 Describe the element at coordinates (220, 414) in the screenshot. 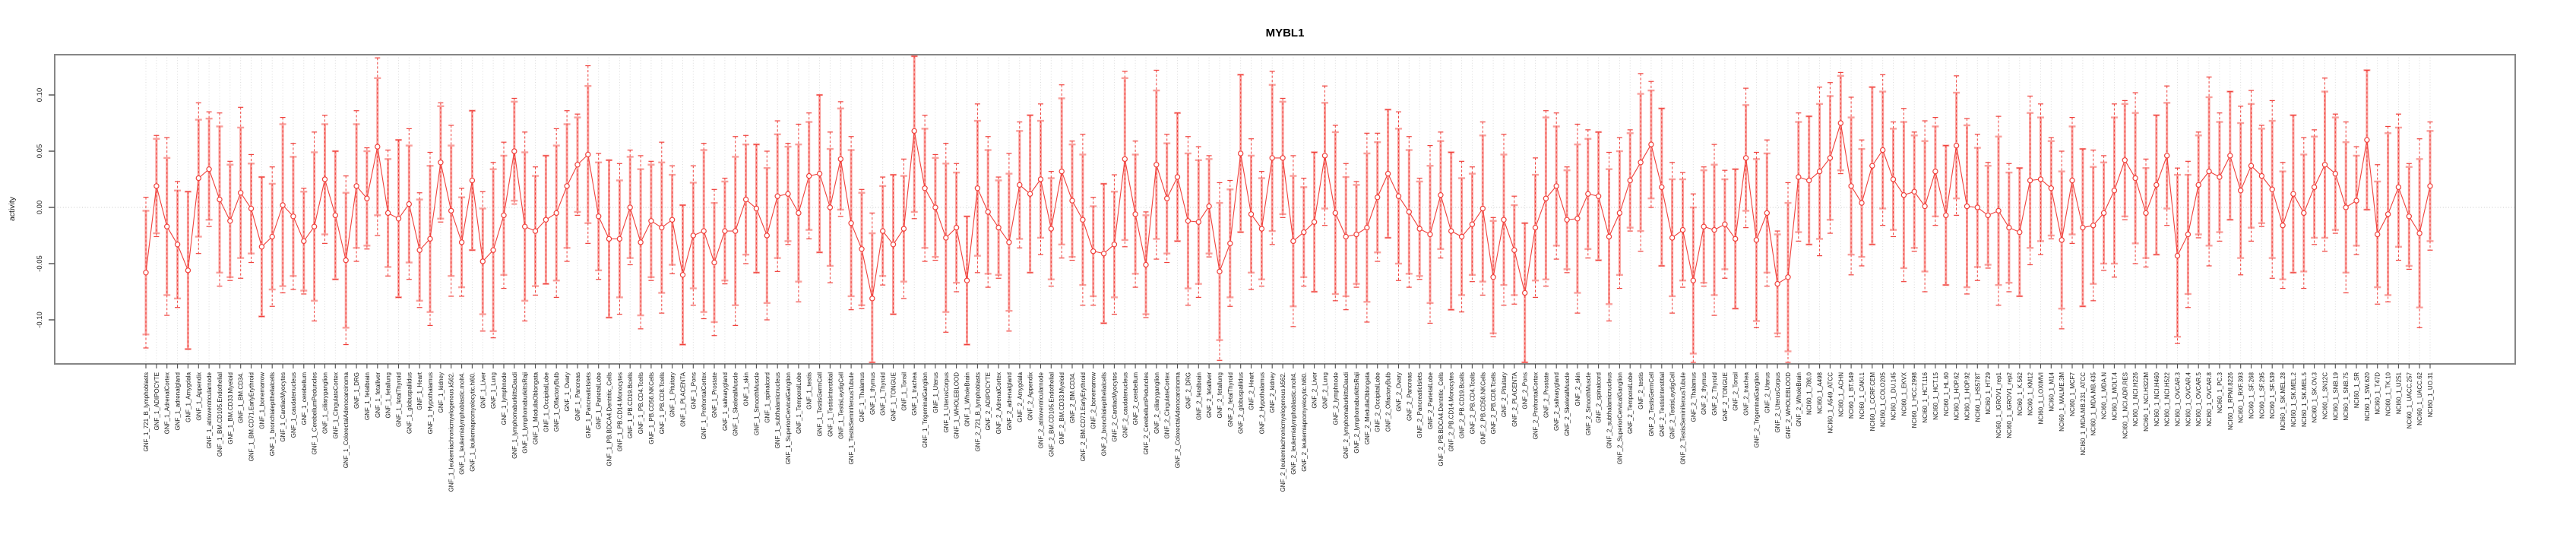

I see `x-tick-label: GNF_1_BM.CD105.Endothelial` at that location.